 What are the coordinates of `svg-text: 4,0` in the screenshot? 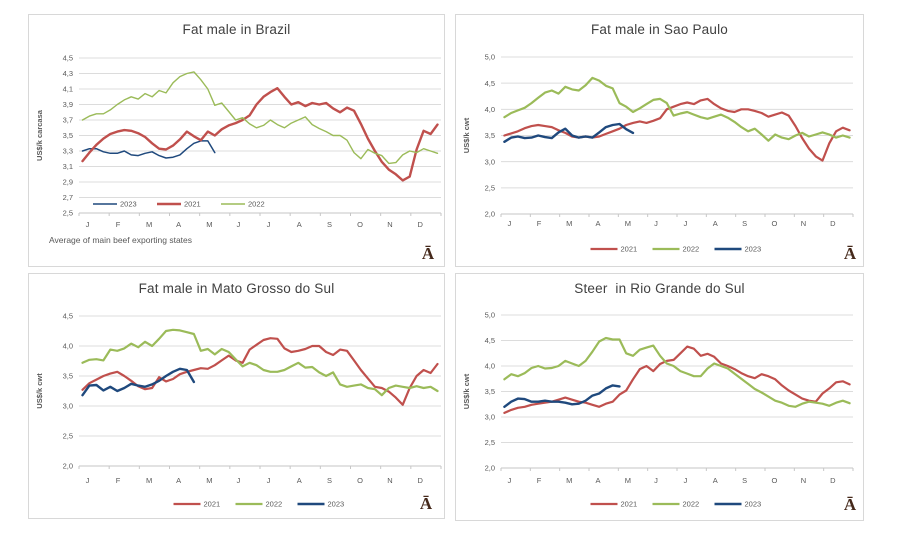 It's located at (490, 366).